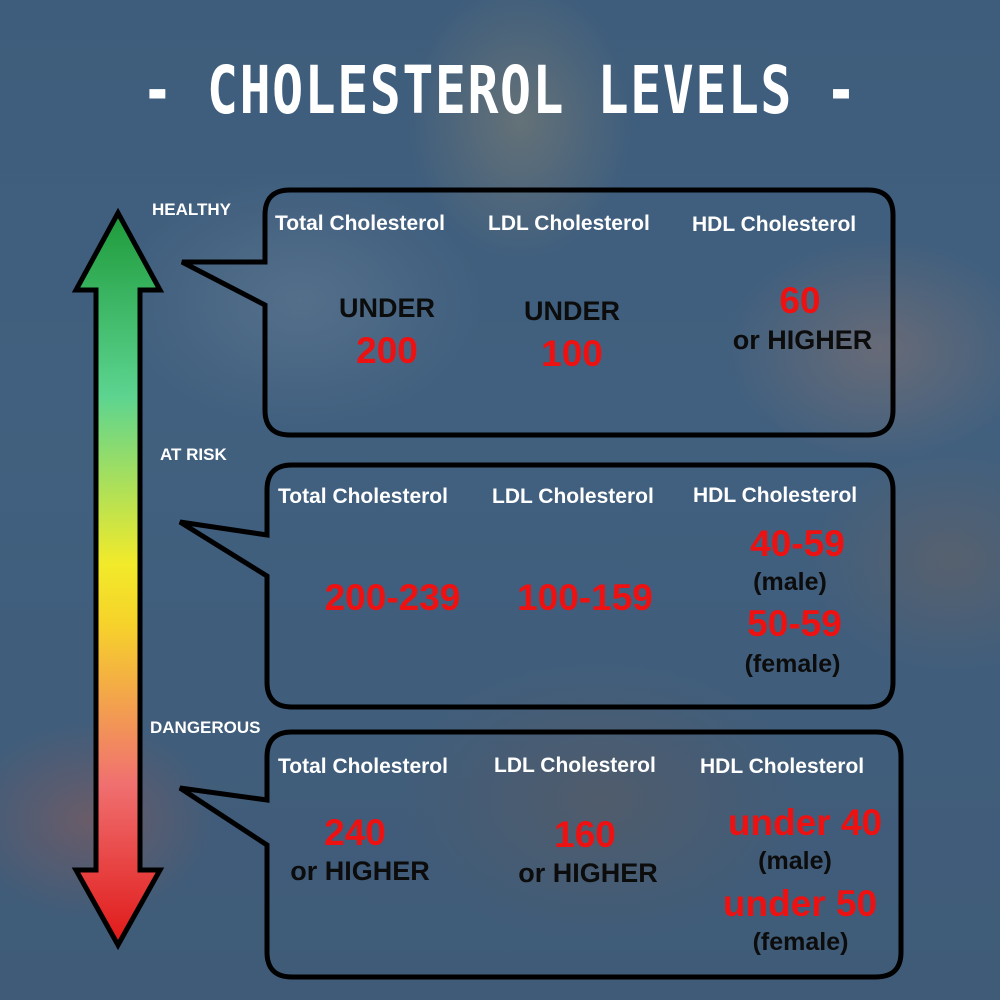 Image resolution: width=1000 pixels, height=1000 pixels. Describe the element at coordinates (355, 832) in the screenshot. I see `dangerous-total-value: 240` at that location.